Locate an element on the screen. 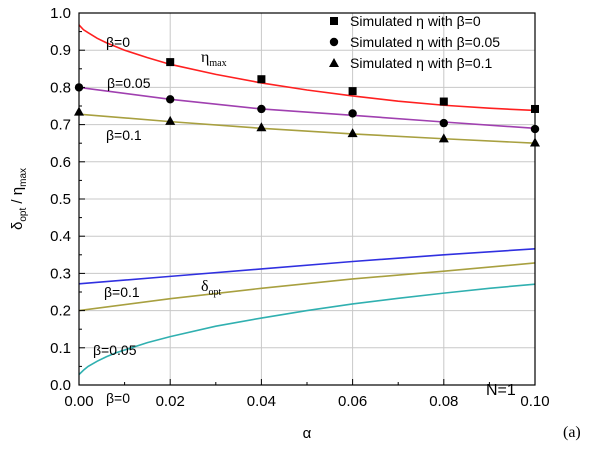 Image resolution: width=598 pixels, height=457 pixels. y-tick-label: 0.9 is located at coordinates (60, 50).